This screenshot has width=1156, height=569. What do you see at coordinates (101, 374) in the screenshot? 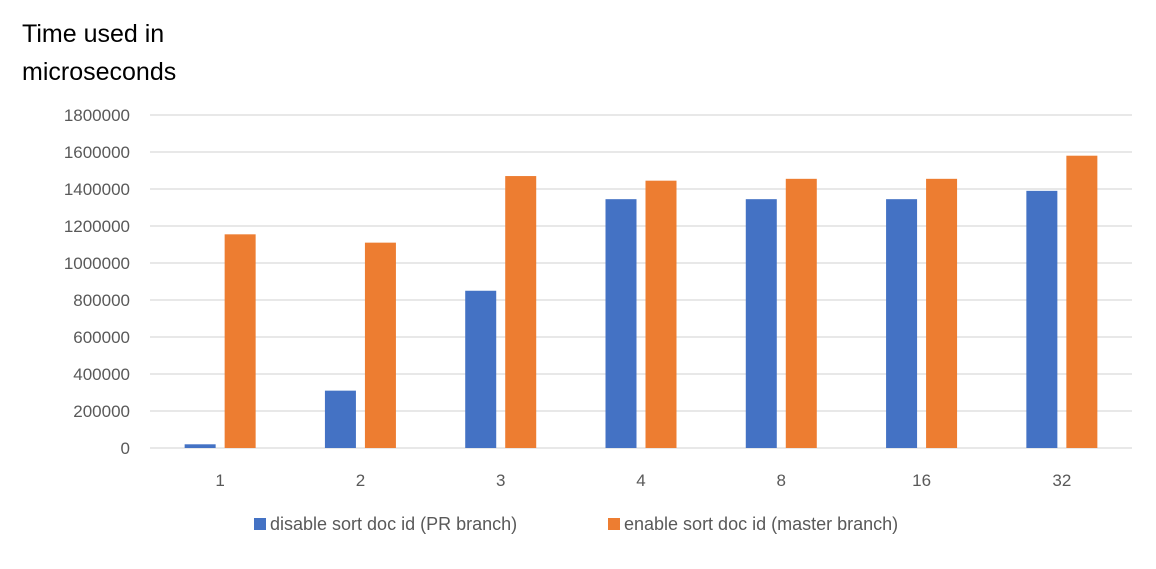
I see `y-tick-label: 400000` at bounding box center [101, 374].